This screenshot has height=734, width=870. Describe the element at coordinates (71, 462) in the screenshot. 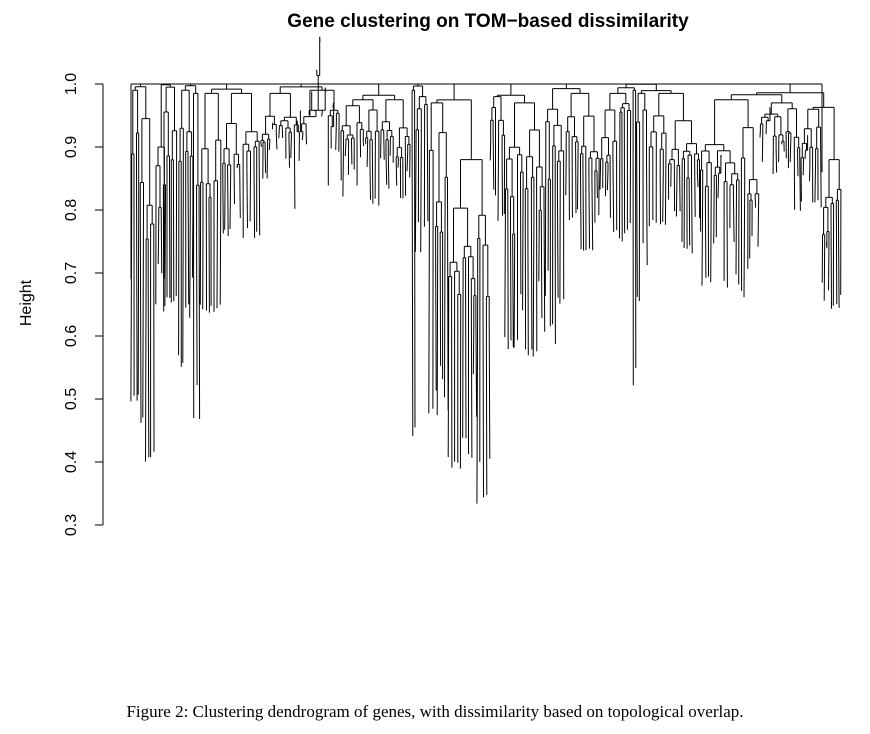

I see `y-tick-label: 0.4` at that location.